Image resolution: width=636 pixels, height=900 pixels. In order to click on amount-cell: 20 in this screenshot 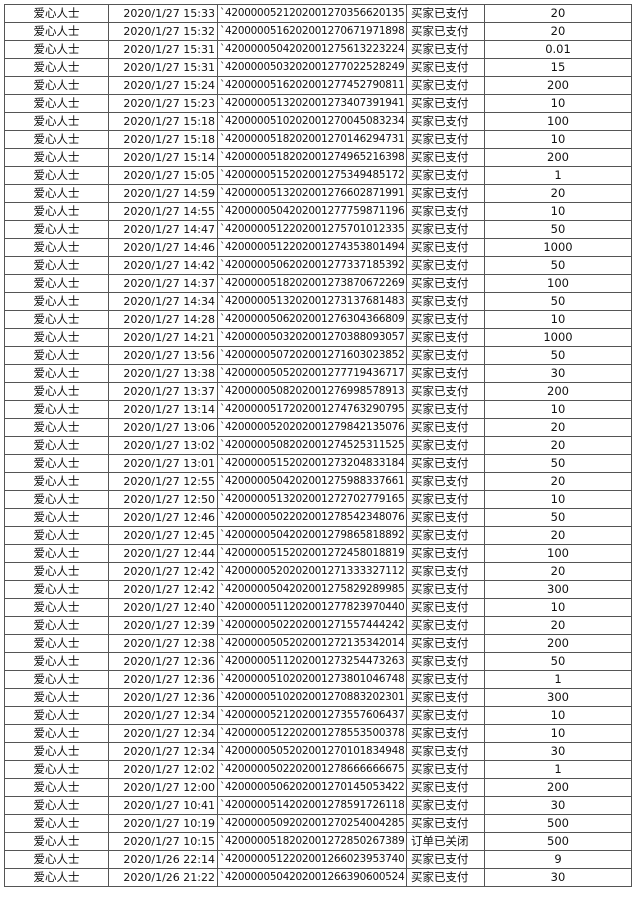, I will do `click(558, 193)`.